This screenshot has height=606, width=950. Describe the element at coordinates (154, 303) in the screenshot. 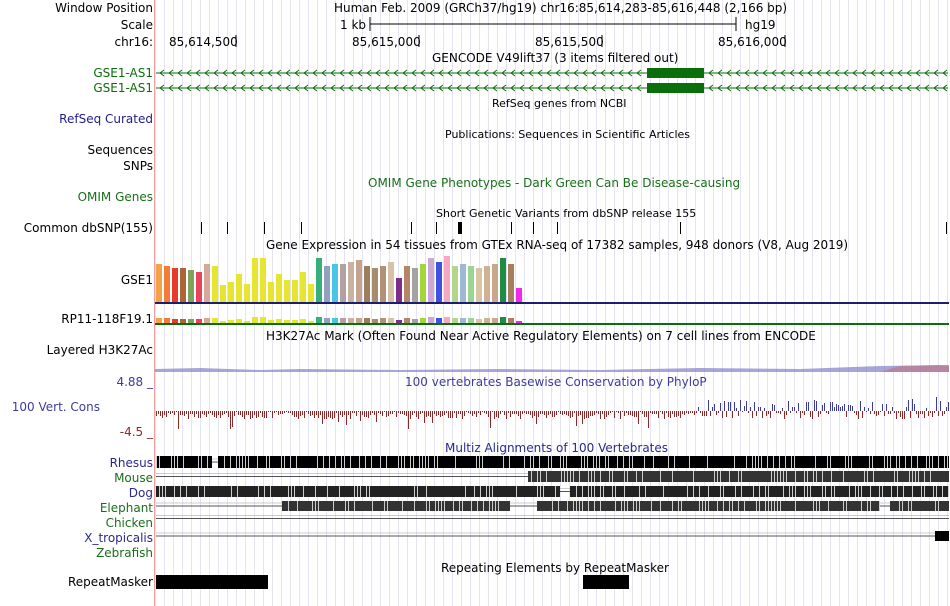

I see `label-divider` at that location.